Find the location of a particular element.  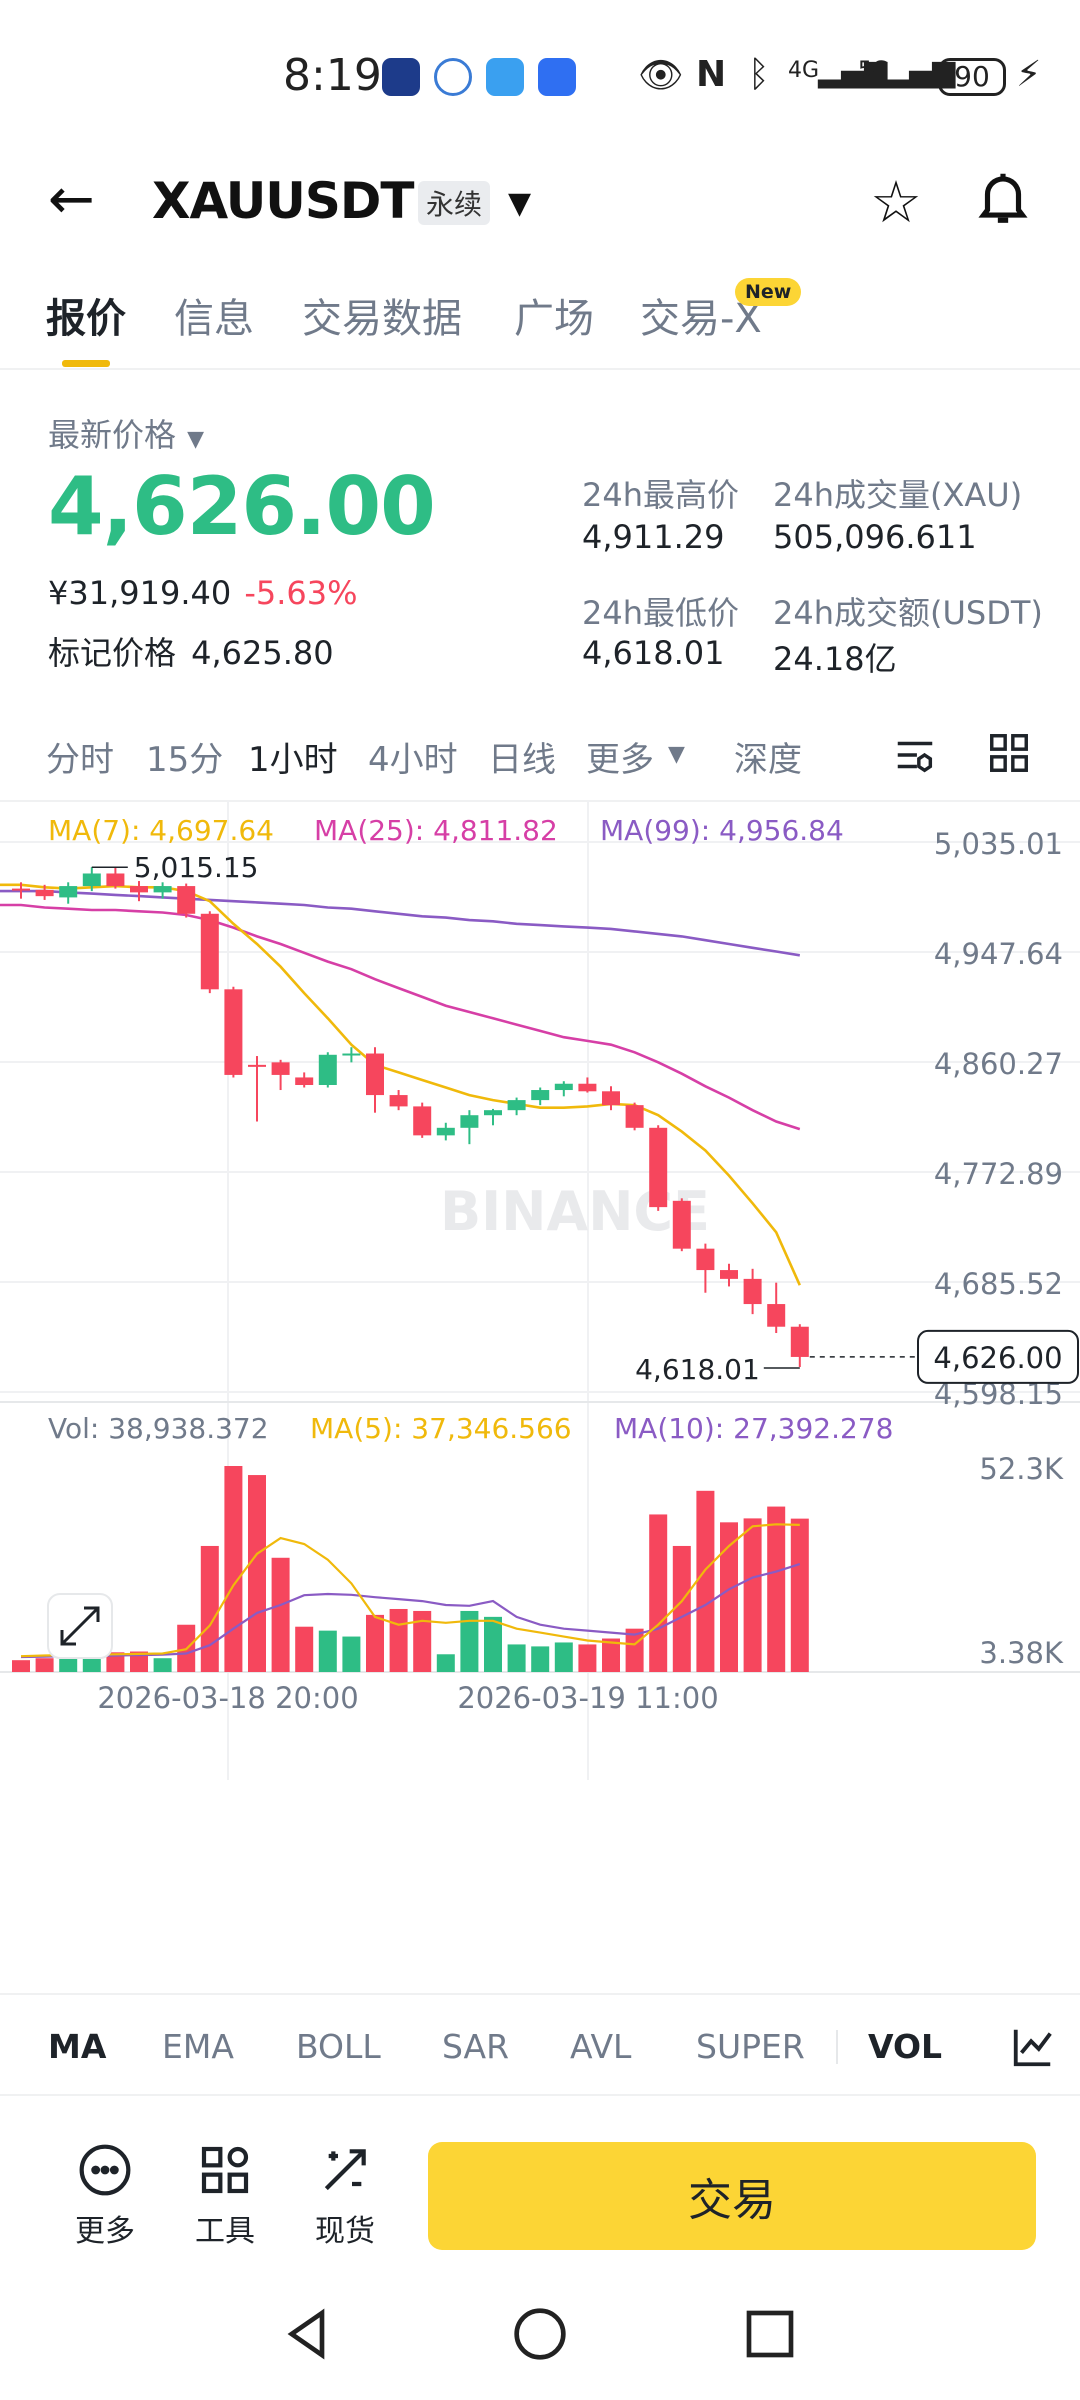

volume-bars is located at coordinates (410, 1569).